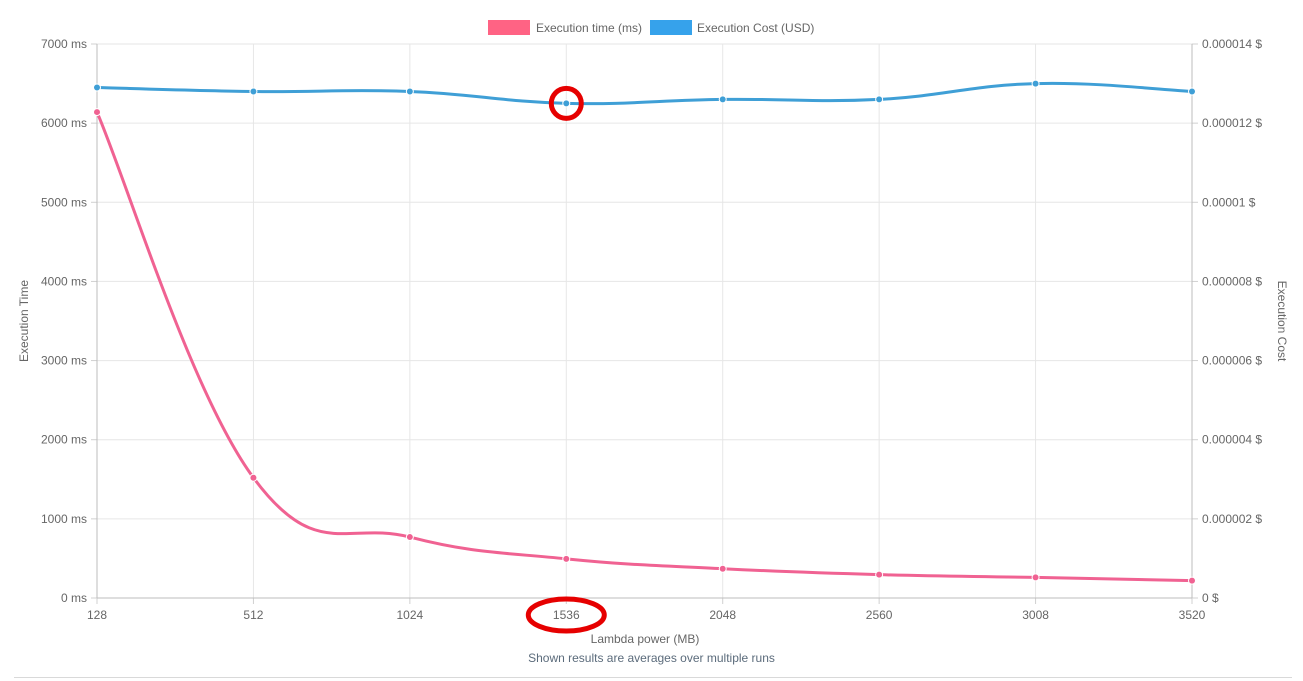 This screenshot has width=1303, height=681. What do you see at coordinates (74, 598) in the screenshot?
I see `y-left-tick-label: 0 ms` at bounding box center [74, 598].